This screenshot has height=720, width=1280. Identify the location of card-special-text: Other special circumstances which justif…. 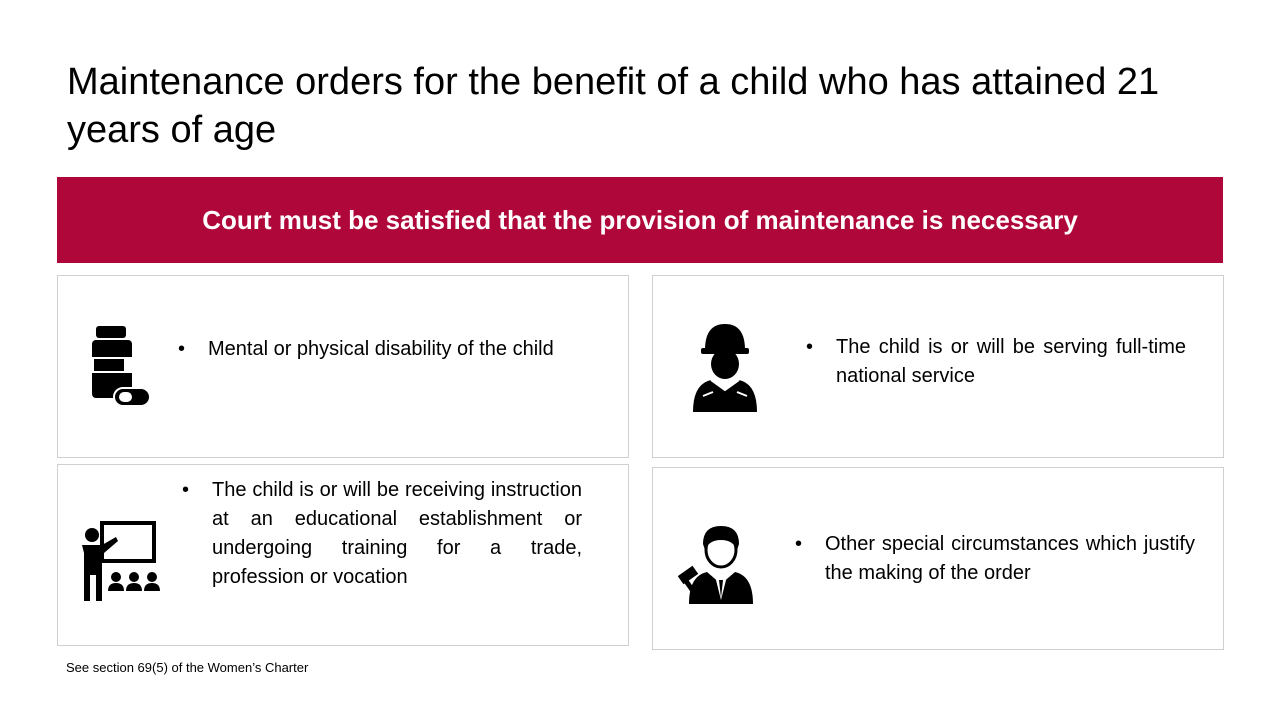
(1010, 558).